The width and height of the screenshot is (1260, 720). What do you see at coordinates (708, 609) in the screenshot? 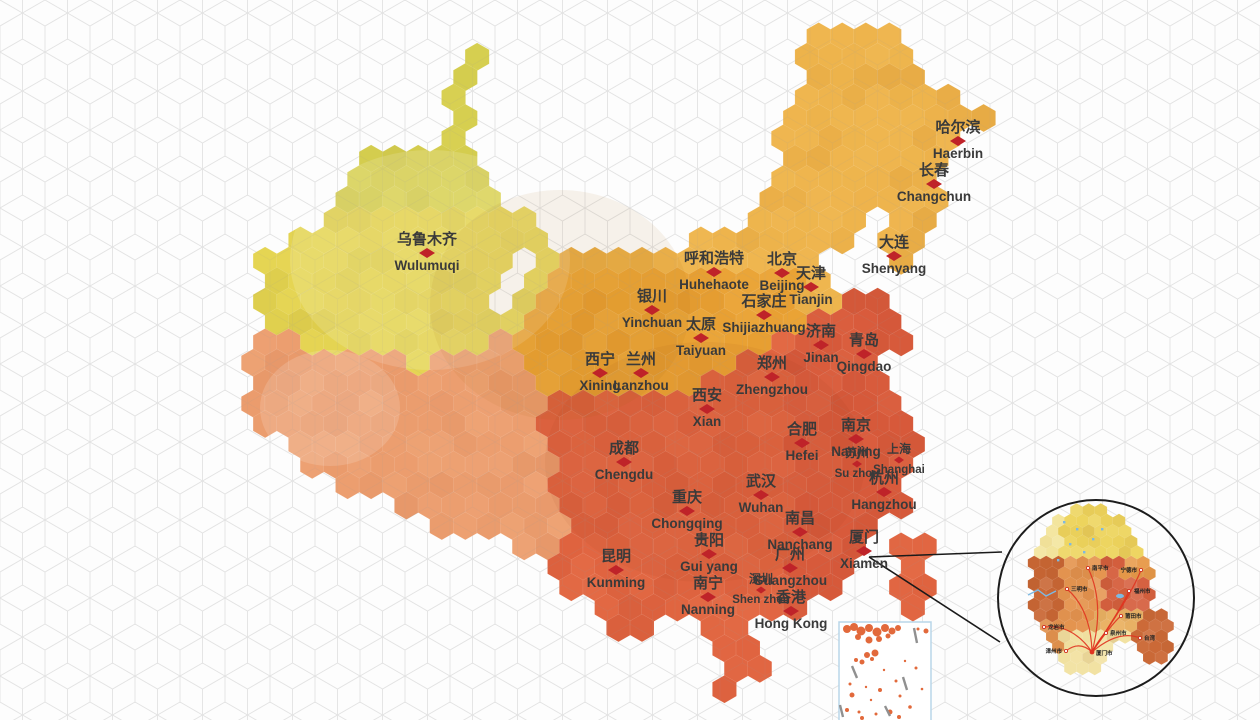
I see `city-label-pinyin: Nanning` at bounding box center [708, 609].